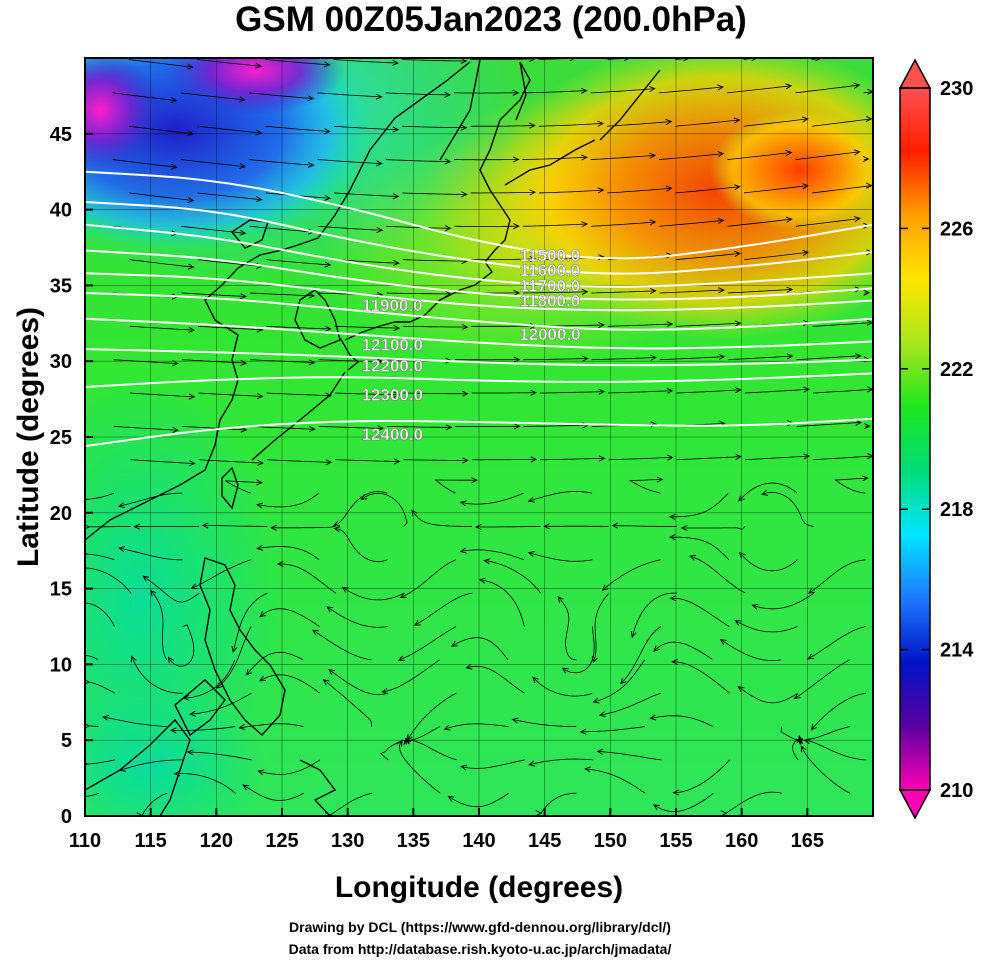 The width and height of the screenshot is (982, 962). What do you see at coordinates (956, 510) in the screenshot?
I see `colorbar-tick-label: 218` at bounding box center [956, 510].